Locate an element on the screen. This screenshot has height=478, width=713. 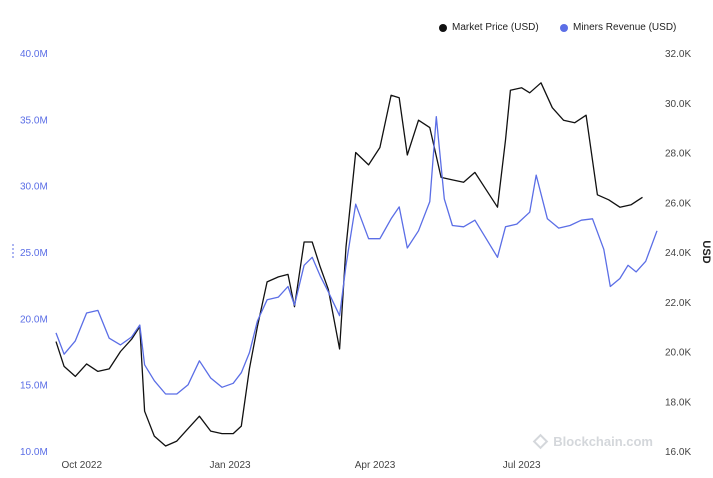
right-axis-tick-label: 18.0K is located at coordinates (678, 402).